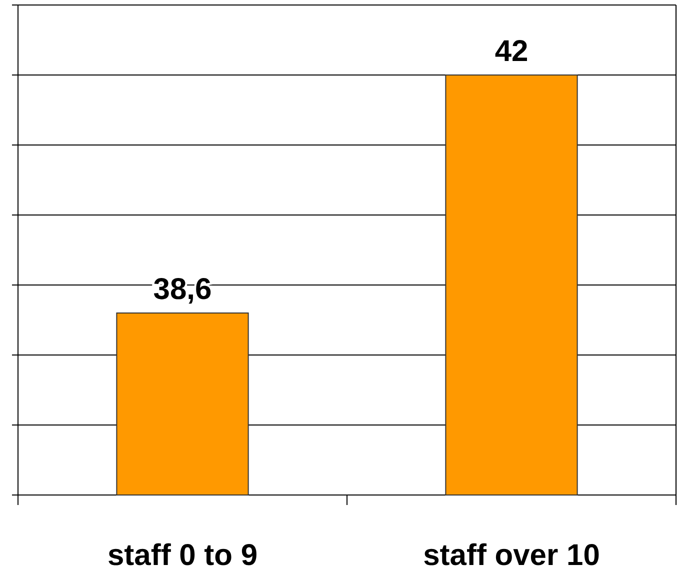  I want to click on data-label: 42, so click(511, 51).